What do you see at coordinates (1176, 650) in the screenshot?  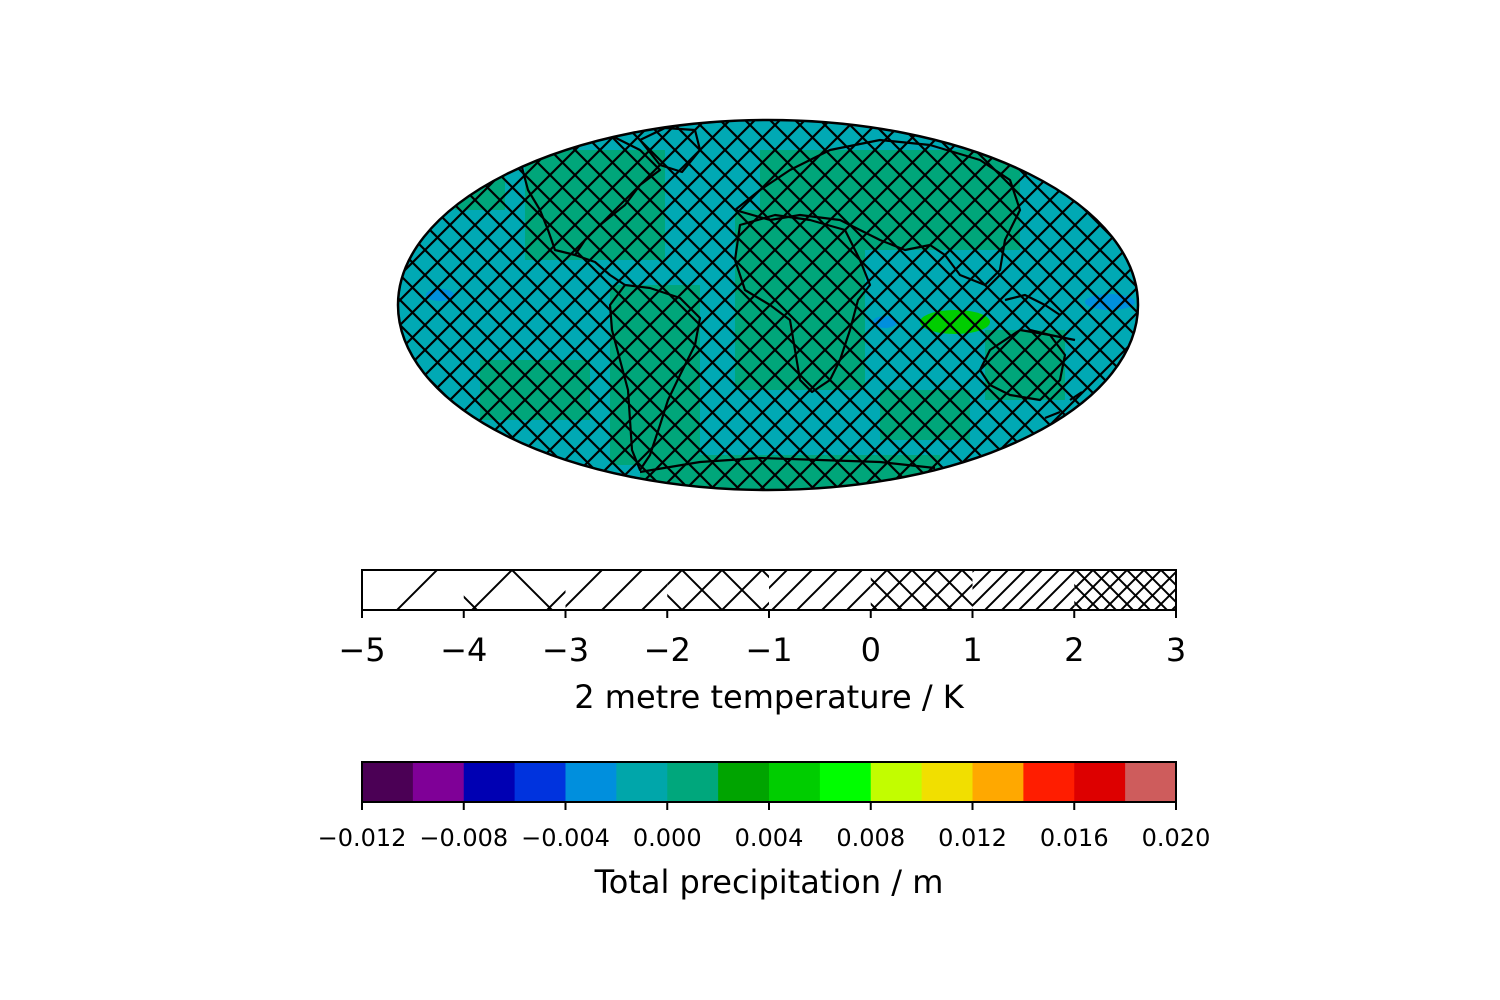 I see `temperature-tick-label: 3` at bounding box center [1176, 650].